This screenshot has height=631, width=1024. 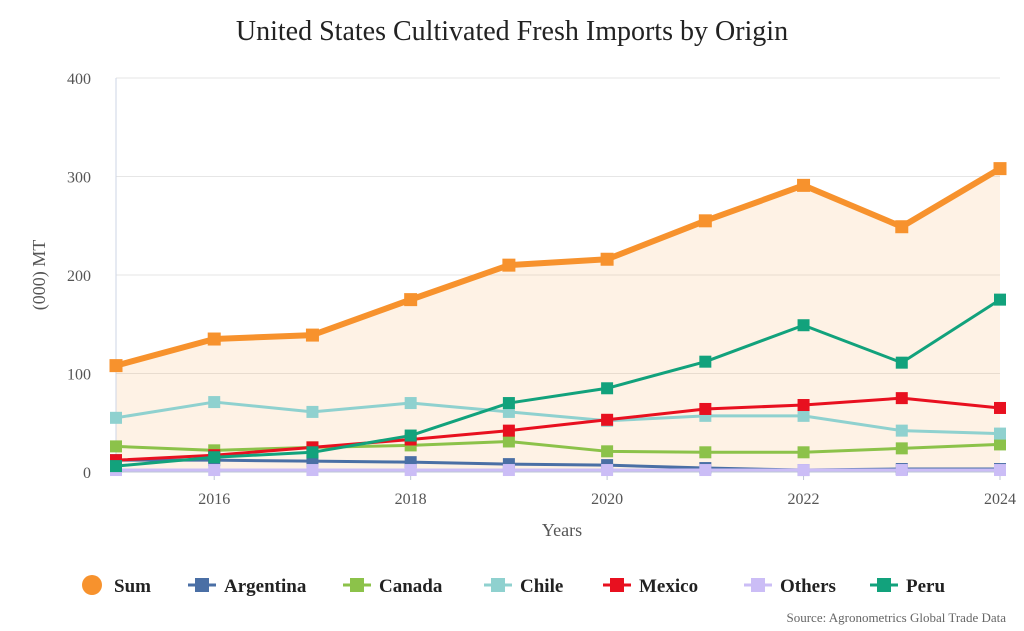 What do you see at coordinates (79, 178) in the screenshot?
I see `y-tick-label: 300` at bounding box center [79, 178].